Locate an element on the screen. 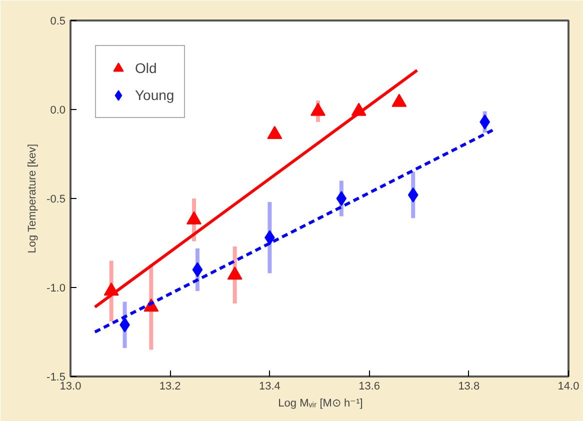  legend-label: Old is located at coordinates (146, 68).